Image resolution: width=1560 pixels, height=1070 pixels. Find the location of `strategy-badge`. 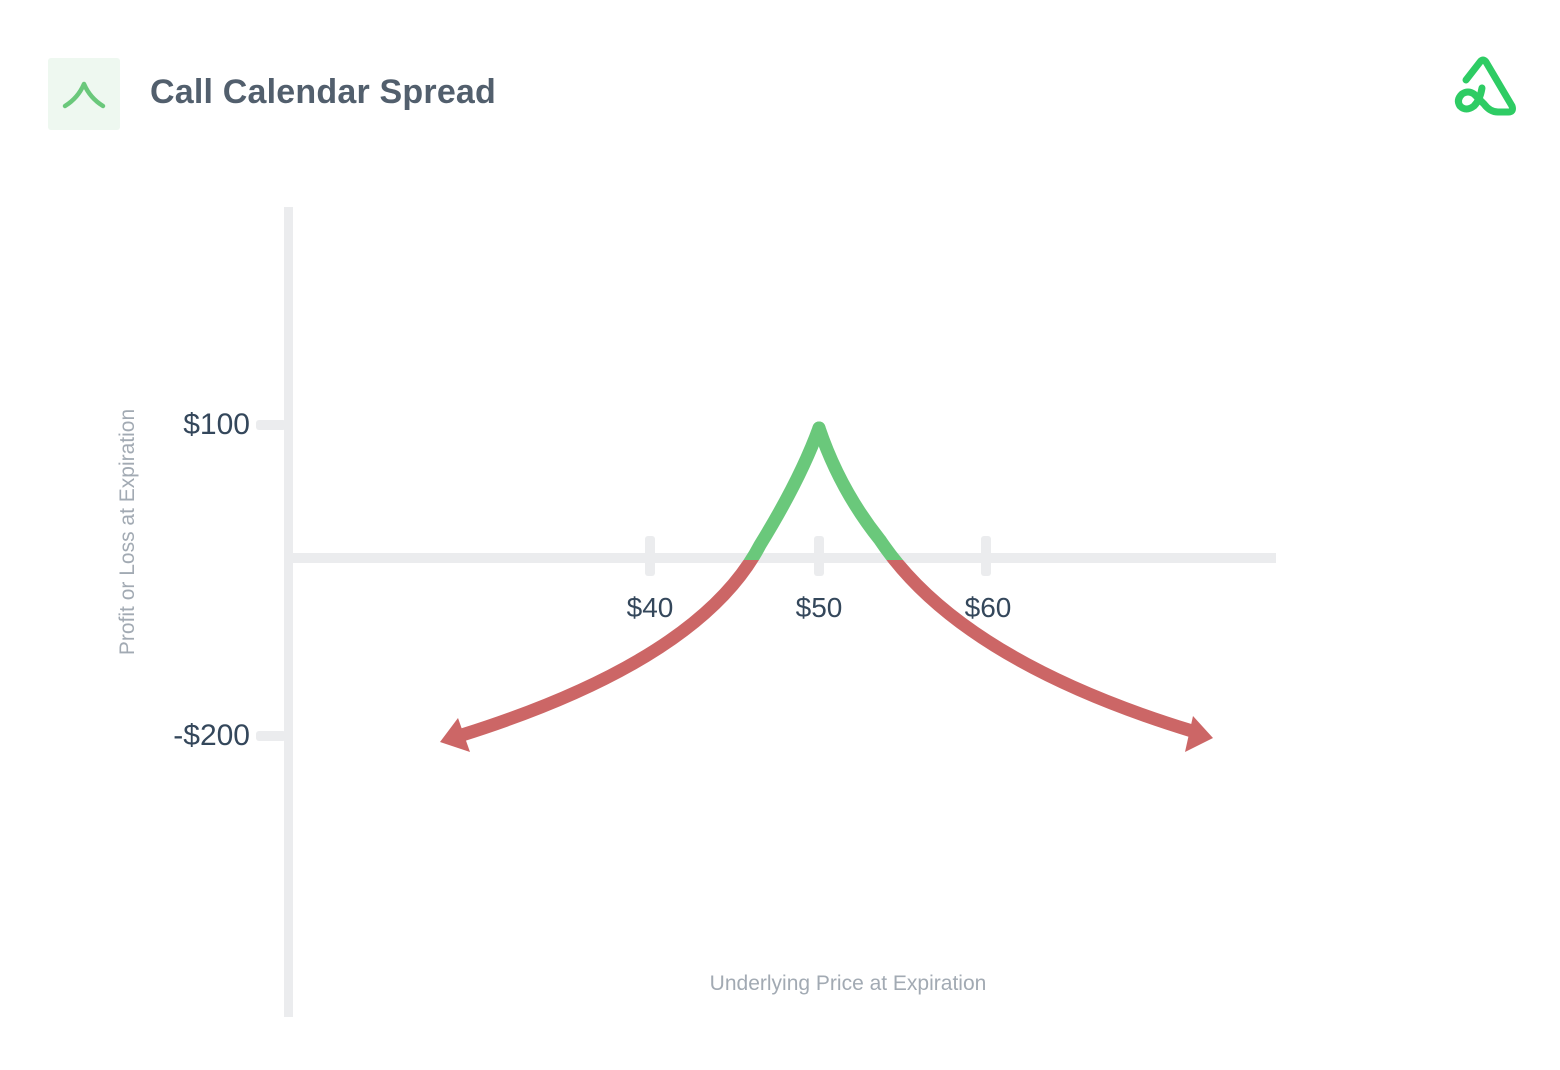

strategy-badge is located at coordinates (84, 94).